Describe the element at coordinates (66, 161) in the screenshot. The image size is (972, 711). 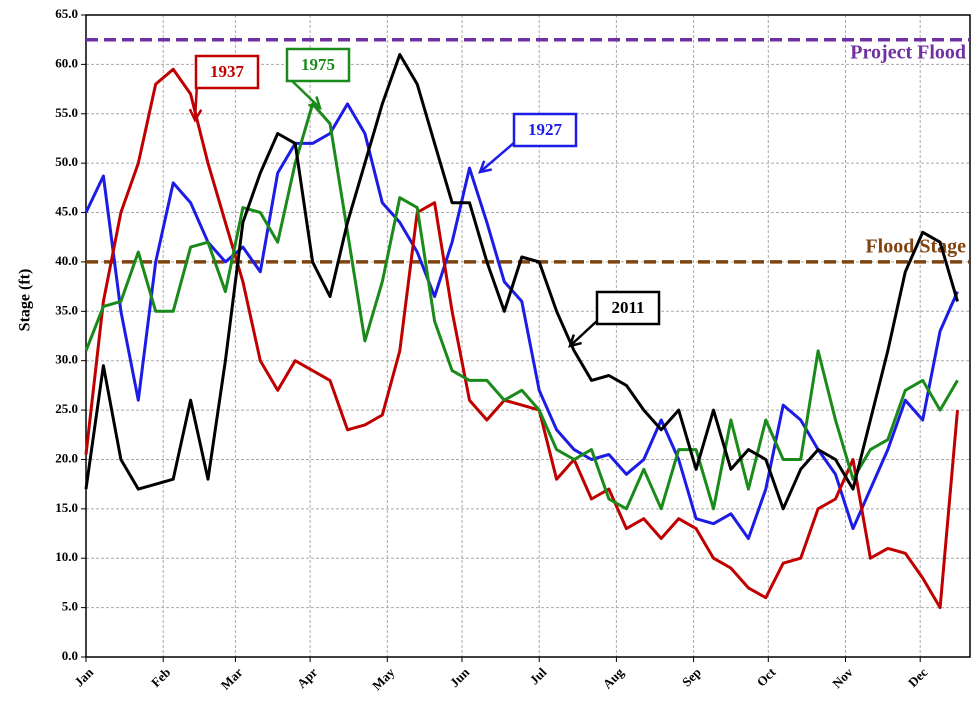
I see `y-tick-label: 50.0` at that location.